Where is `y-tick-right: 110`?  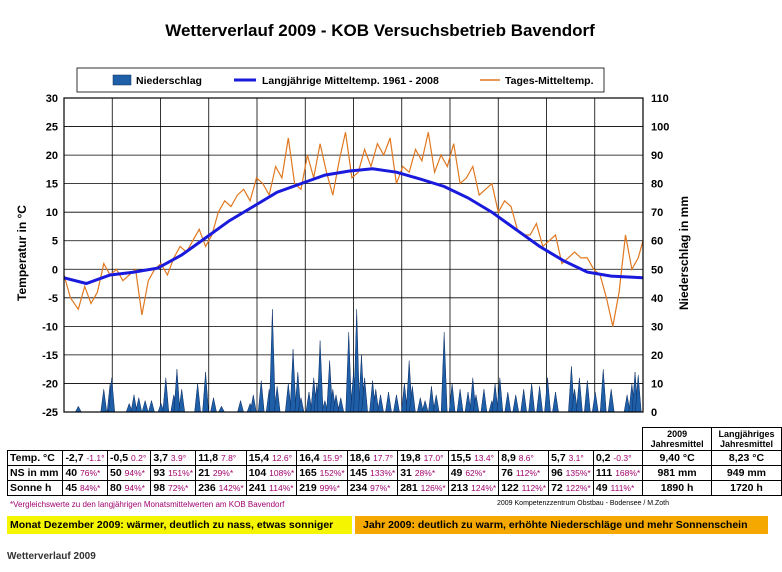
y-tick-right: 110 is located at coordinates (660, 99).